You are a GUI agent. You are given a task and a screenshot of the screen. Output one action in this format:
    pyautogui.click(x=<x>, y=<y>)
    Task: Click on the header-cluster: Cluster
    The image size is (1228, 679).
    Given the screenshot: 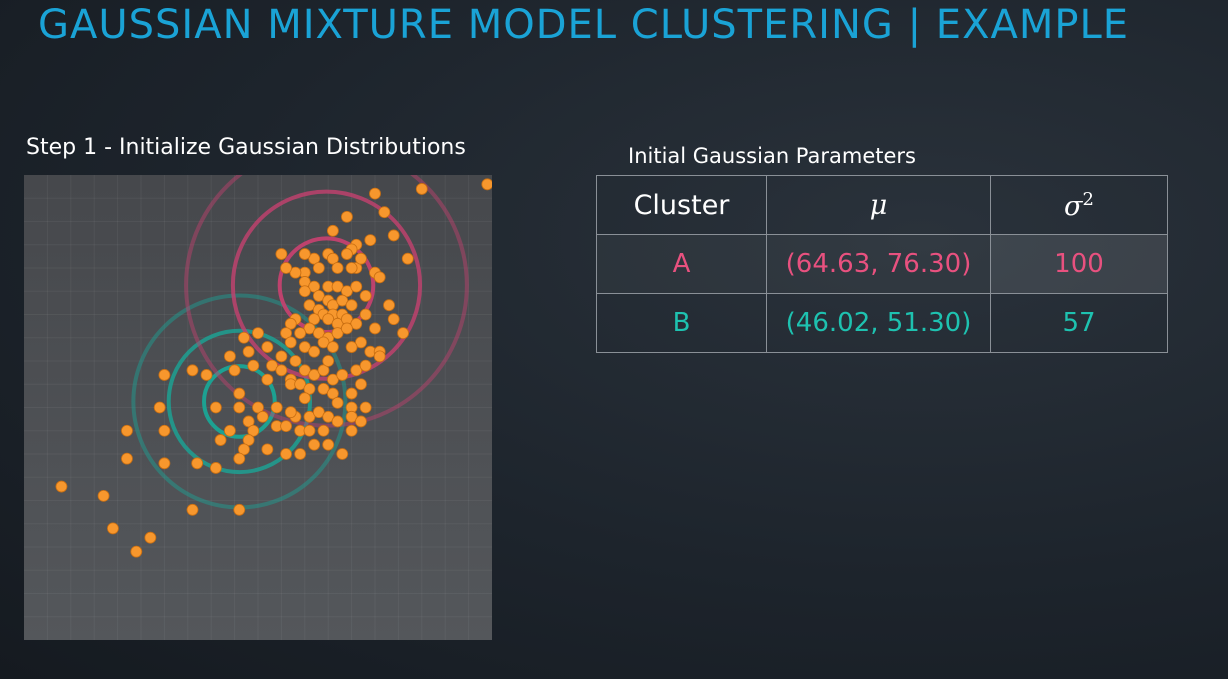 What is the action you would take?
    pyautogui.click(x=681, y=205)
    